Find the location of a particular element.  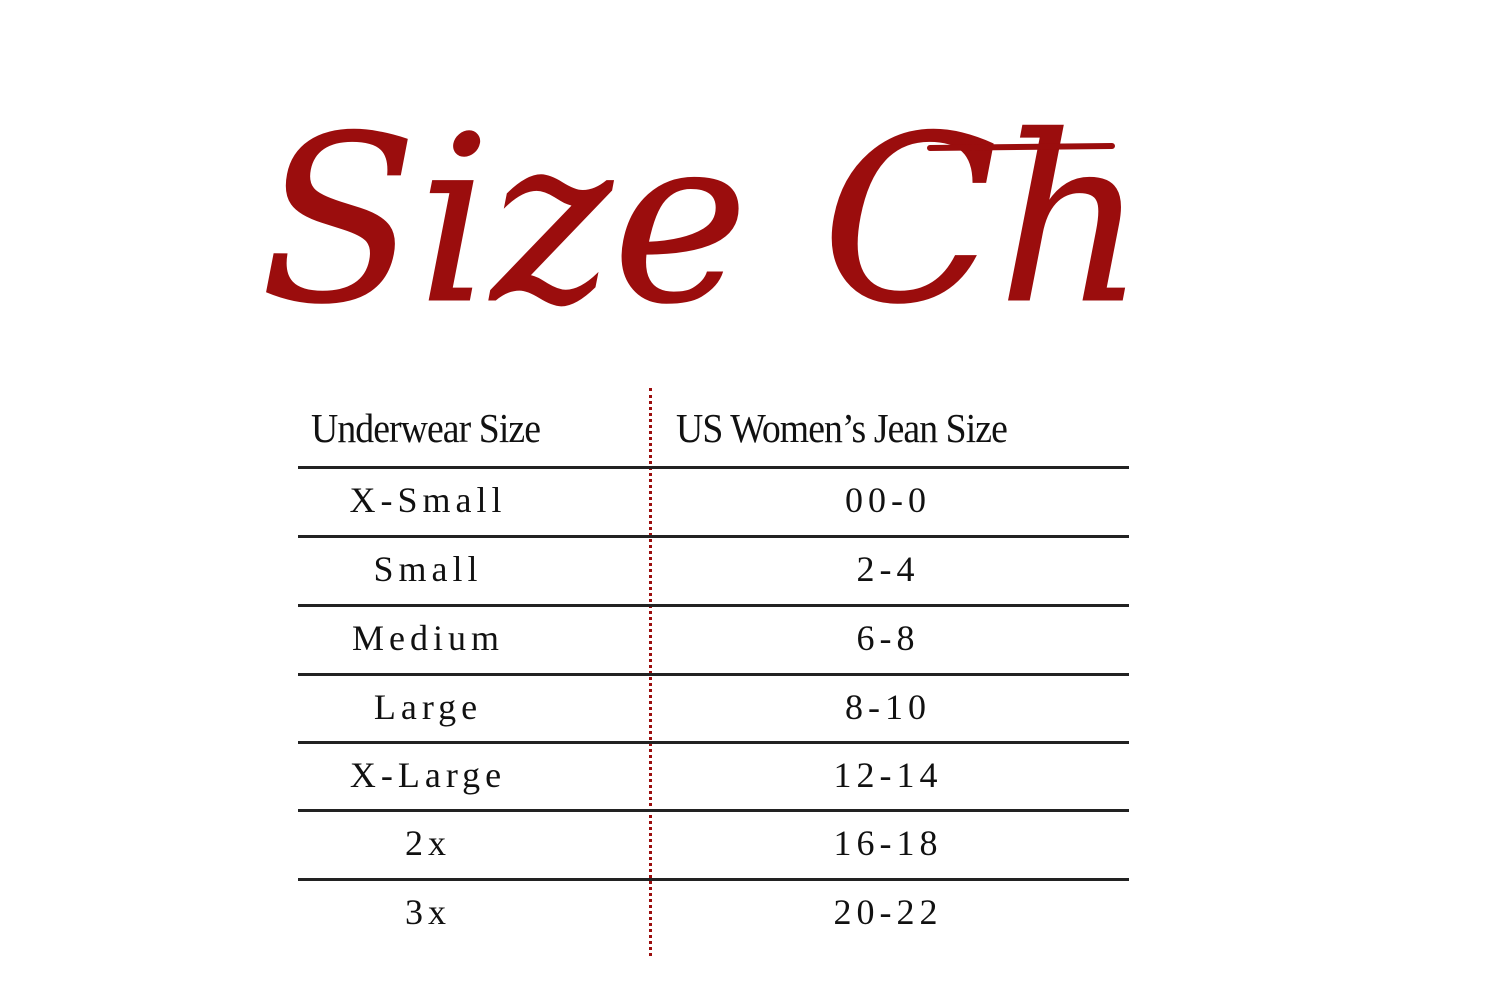

jean-size-cell: 20-22 is located at coordinates (888, 912).